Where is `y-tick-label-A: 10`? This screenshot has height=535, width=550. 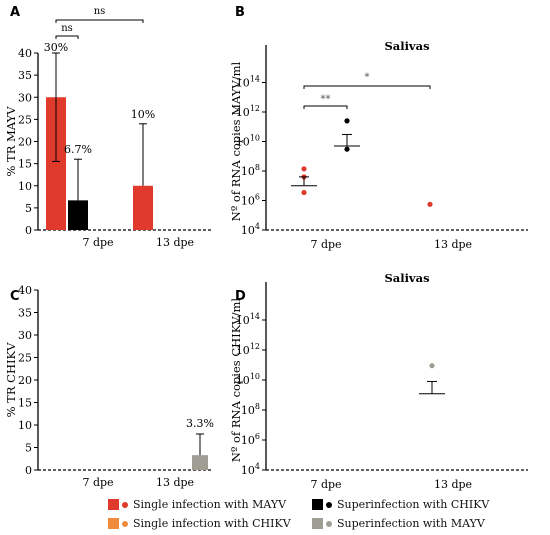
y-tick-label-A: 10 is located at coordinates (25, 186).